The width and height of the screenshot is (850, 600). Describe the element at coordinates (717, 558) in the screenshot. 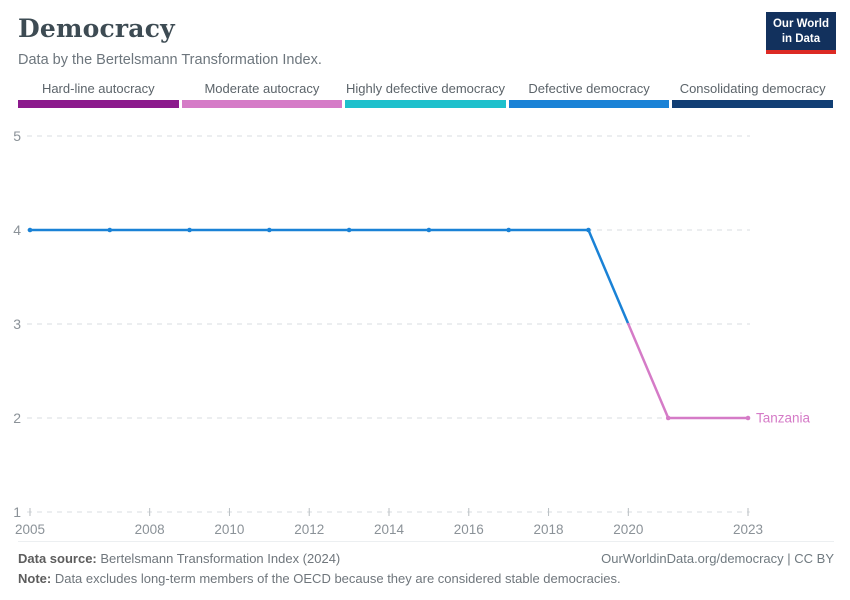

I see `attribution-link: OurWorldinData.org/democracy | CC BY` at that location.